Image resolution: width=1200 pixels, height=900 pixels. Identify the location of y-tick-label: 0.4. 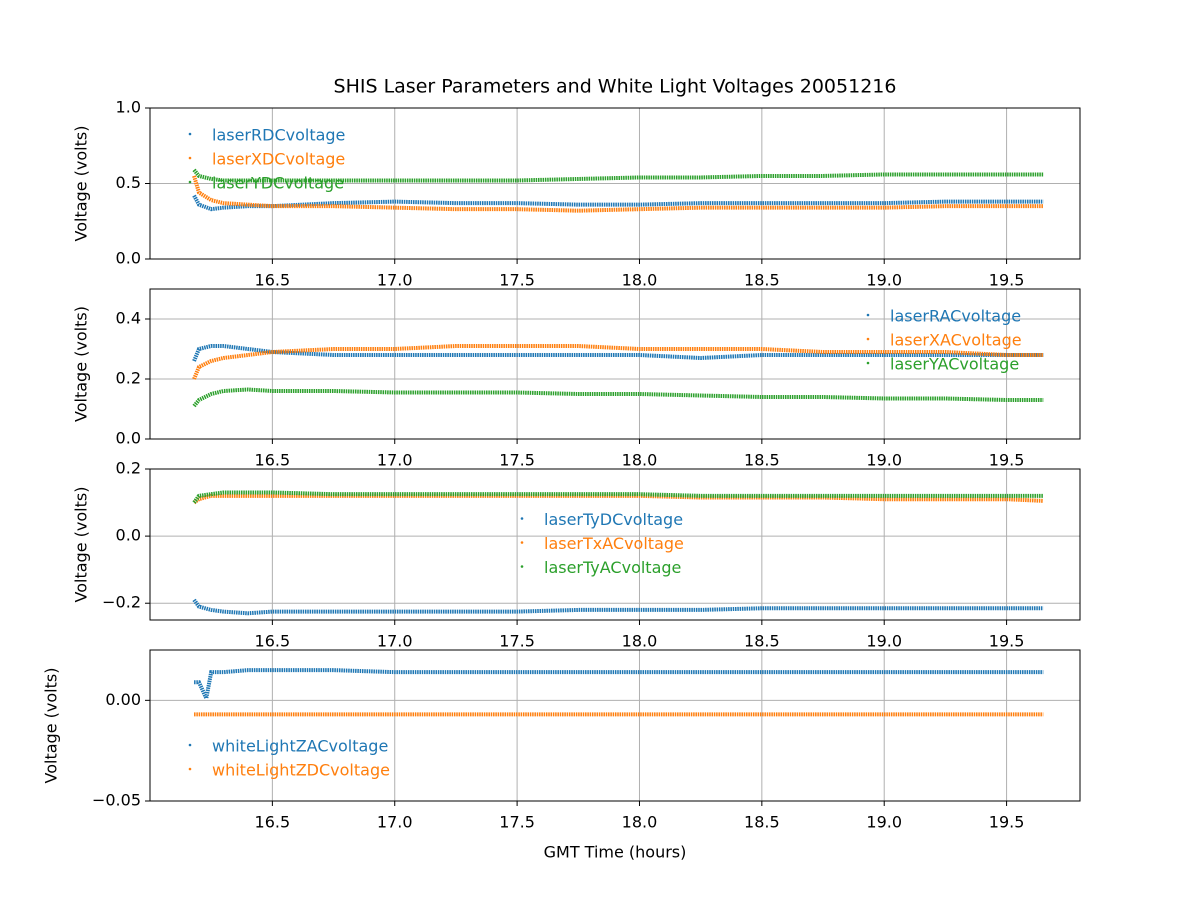
(128, 318).